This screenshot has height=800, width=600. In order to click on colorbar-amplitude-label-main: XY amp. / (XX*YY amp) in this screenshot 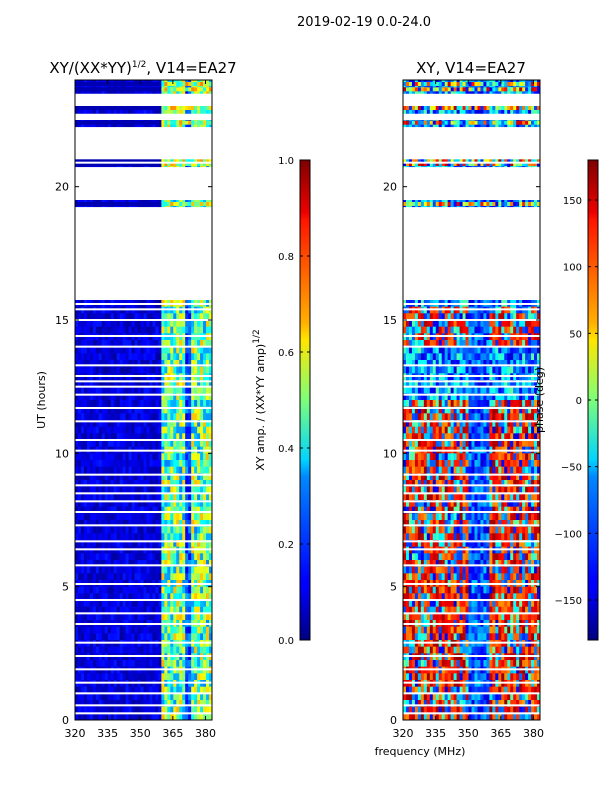, I will do `click(260, 407)`.